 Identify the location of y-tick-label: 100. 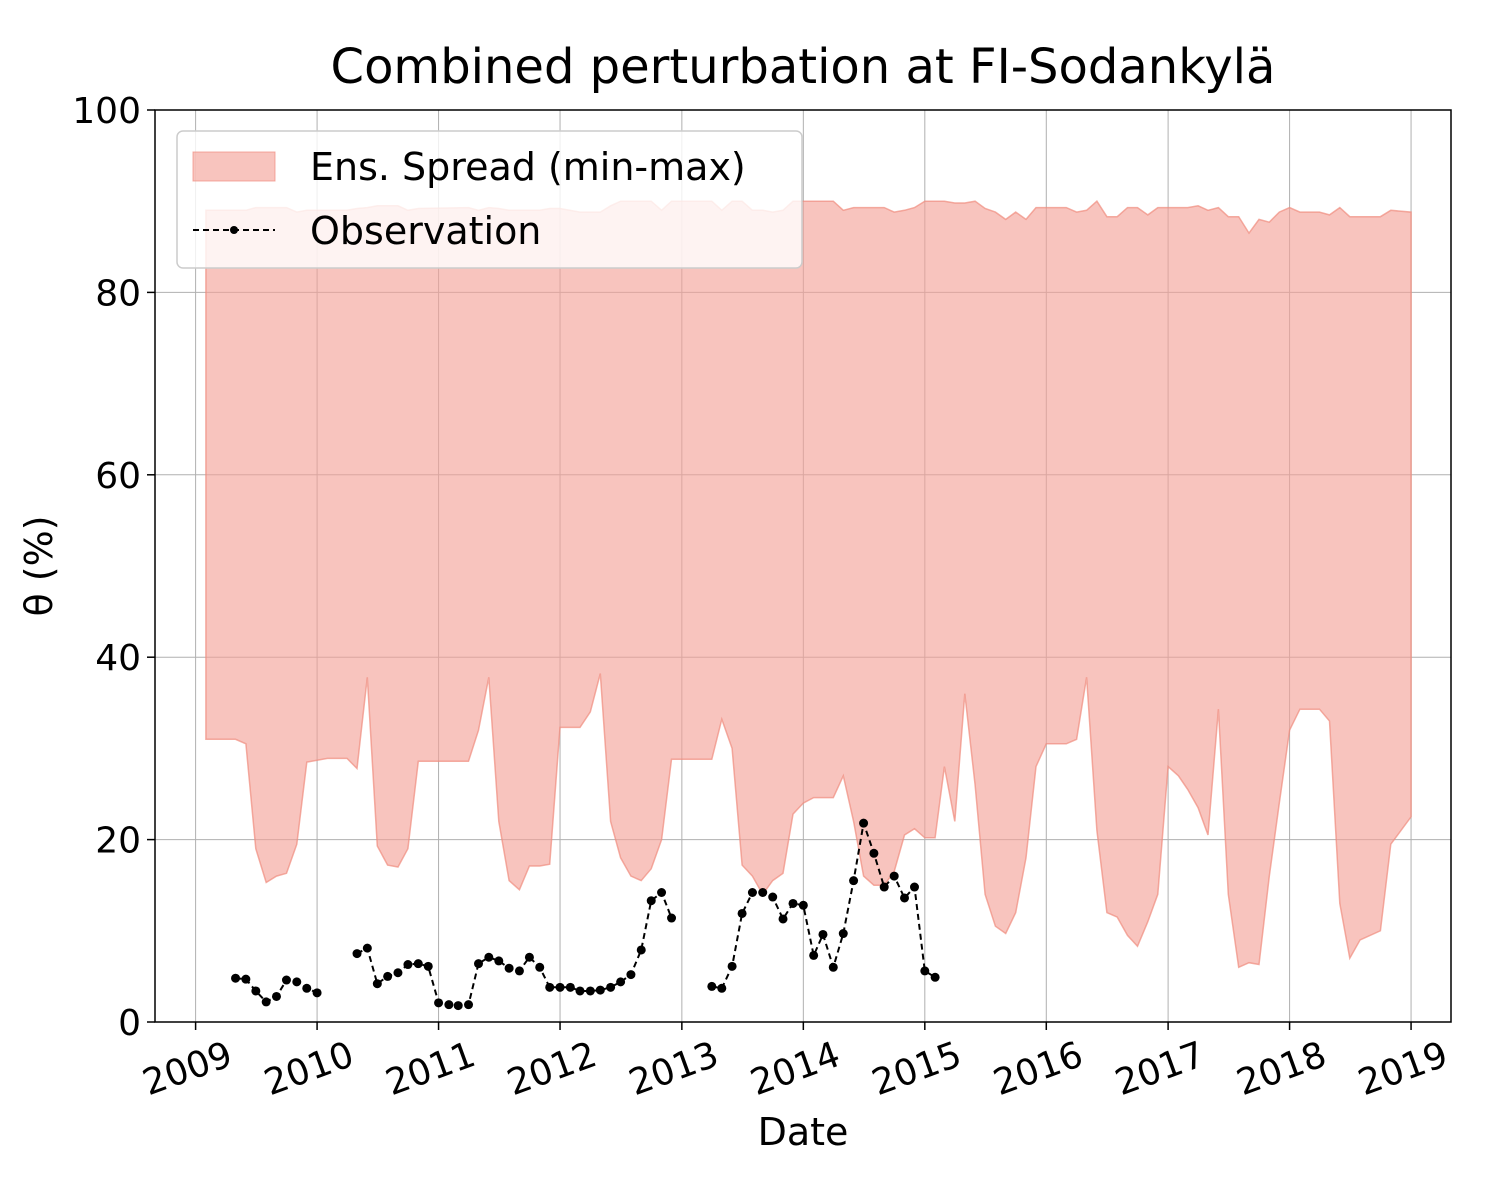
(106, 111).